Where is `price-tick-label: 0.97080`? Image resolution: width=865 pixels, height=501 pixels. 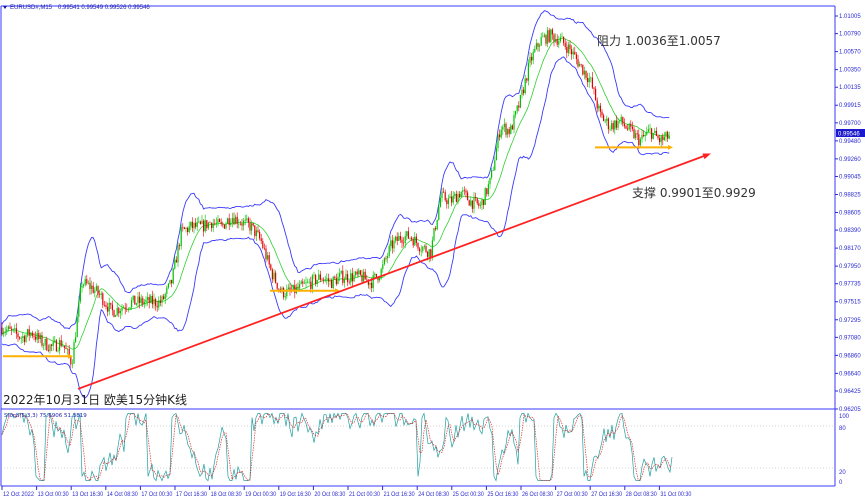 price-tick-label: 0.97080 is located at coordinates (850, 338).